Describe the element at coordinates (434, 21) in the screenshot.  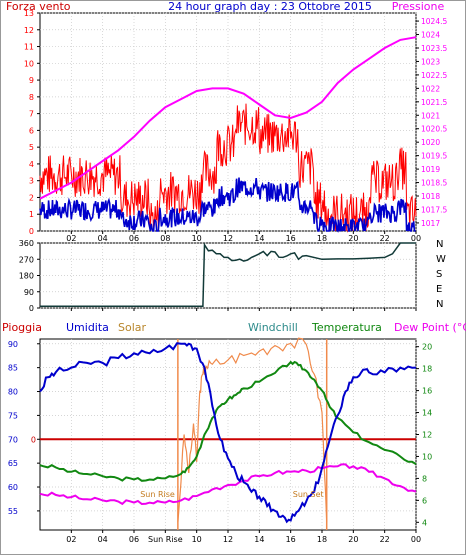
I see `y-right-tick-label: 1024.5` at that location.